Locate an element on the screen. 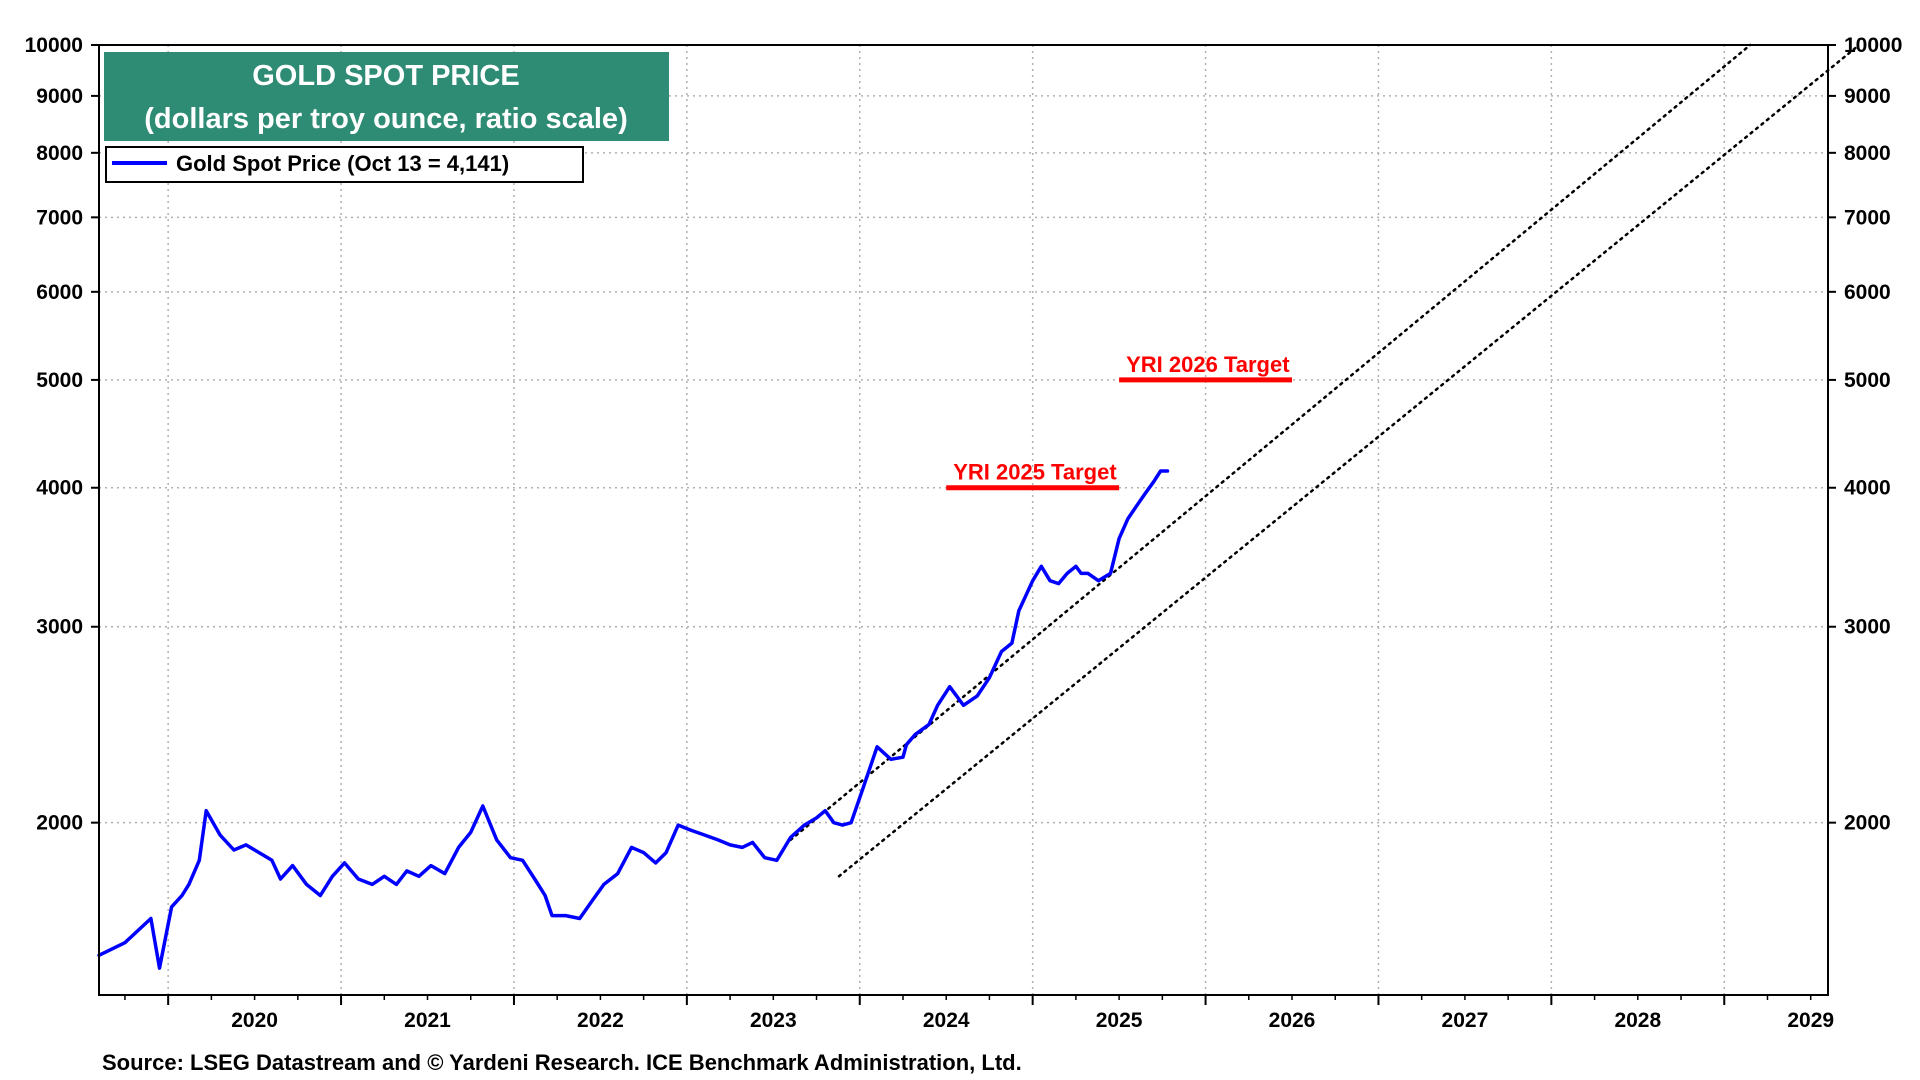  y-tick-label-right: 9000 is located at coordinates (1867, 96).